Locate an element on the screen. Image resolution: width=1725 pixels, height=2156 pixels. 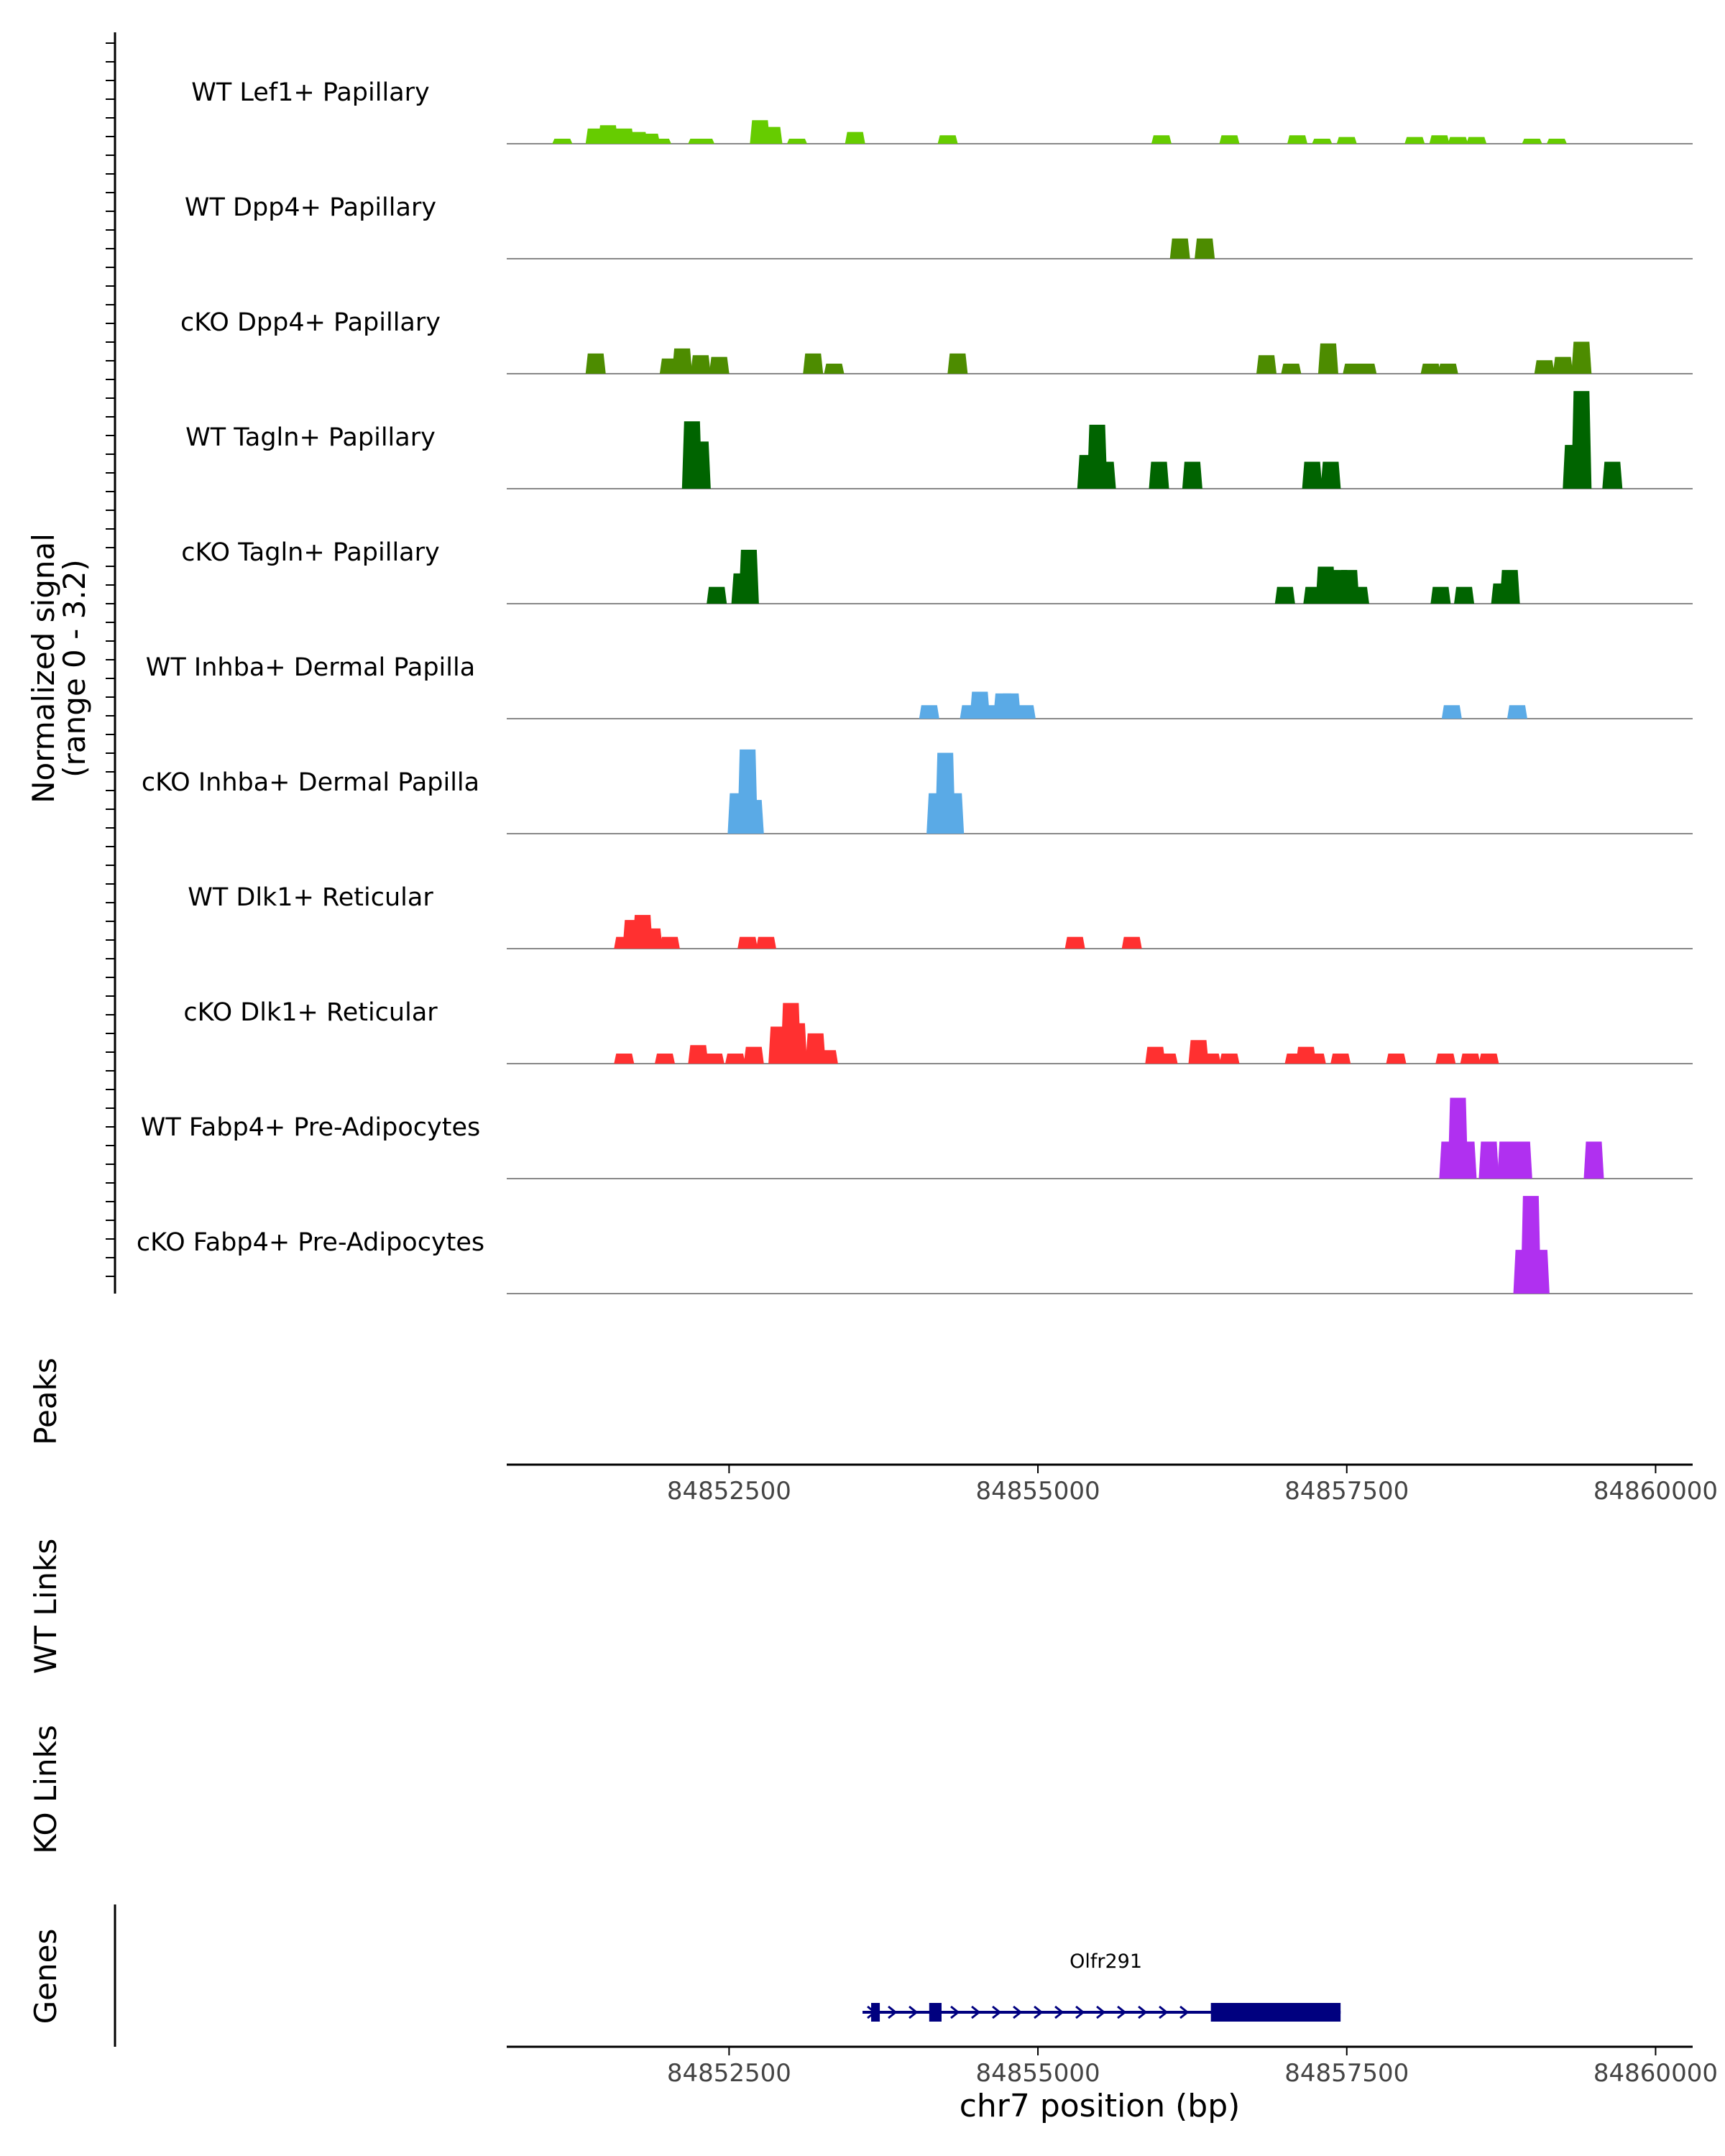
track: cKO Dpp4+ Papillary is located at coordinates (936, 341).